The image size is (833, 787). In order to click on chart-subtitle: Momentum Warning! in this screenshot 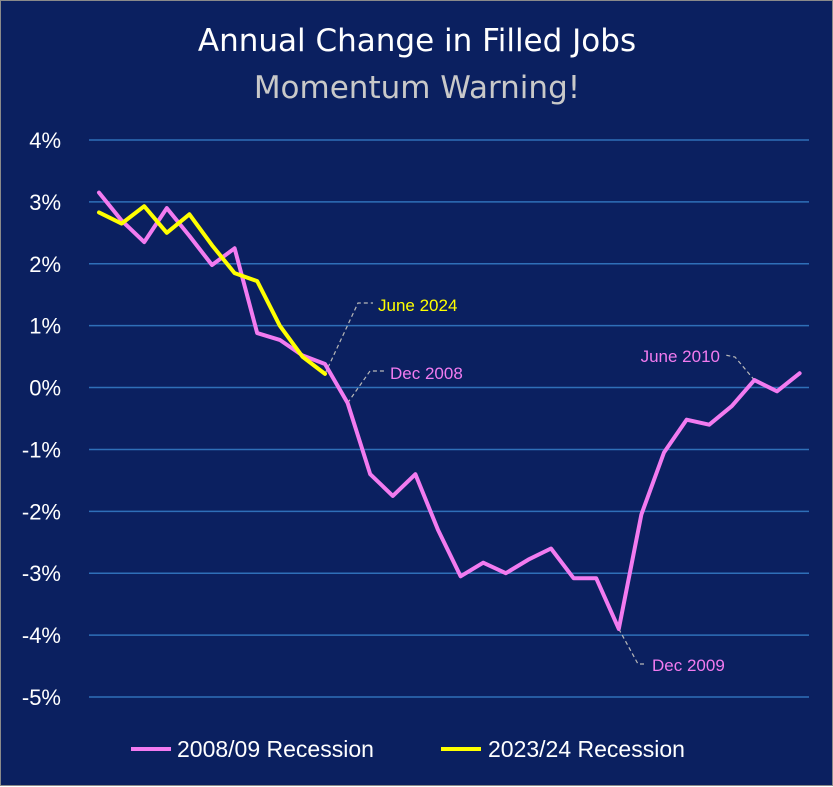, I will do `click(417, 88)`.